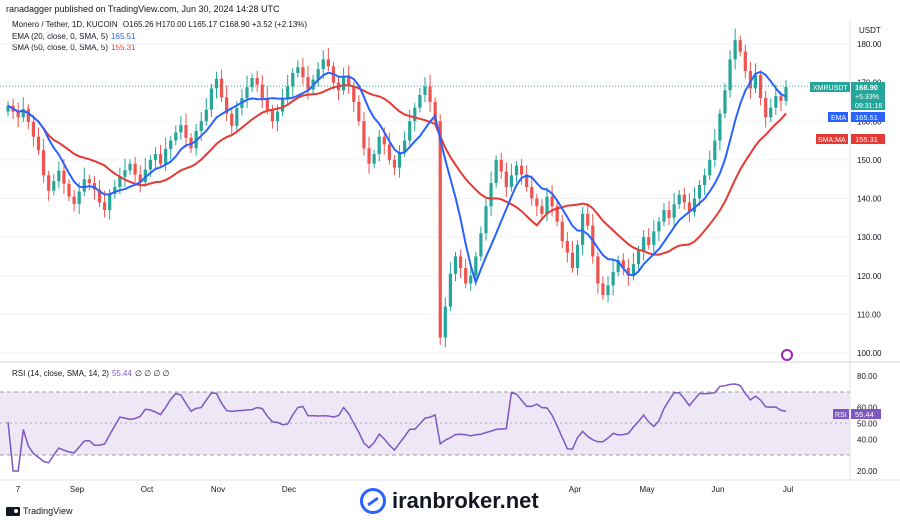 The width and height of the screenshot is (900, 520). Describe the element at coordinates (65, 24) in the screenshot. I see `symbol-name: Monero / Tether, 1D, KUCOIN` at that location.